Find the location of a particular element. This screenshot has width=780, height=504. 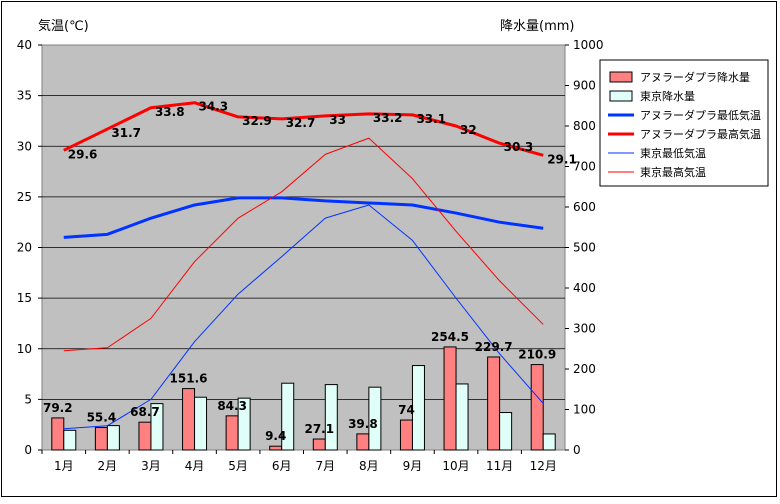

y-right-tick-label: 700 is located at coordinates (584, 167).